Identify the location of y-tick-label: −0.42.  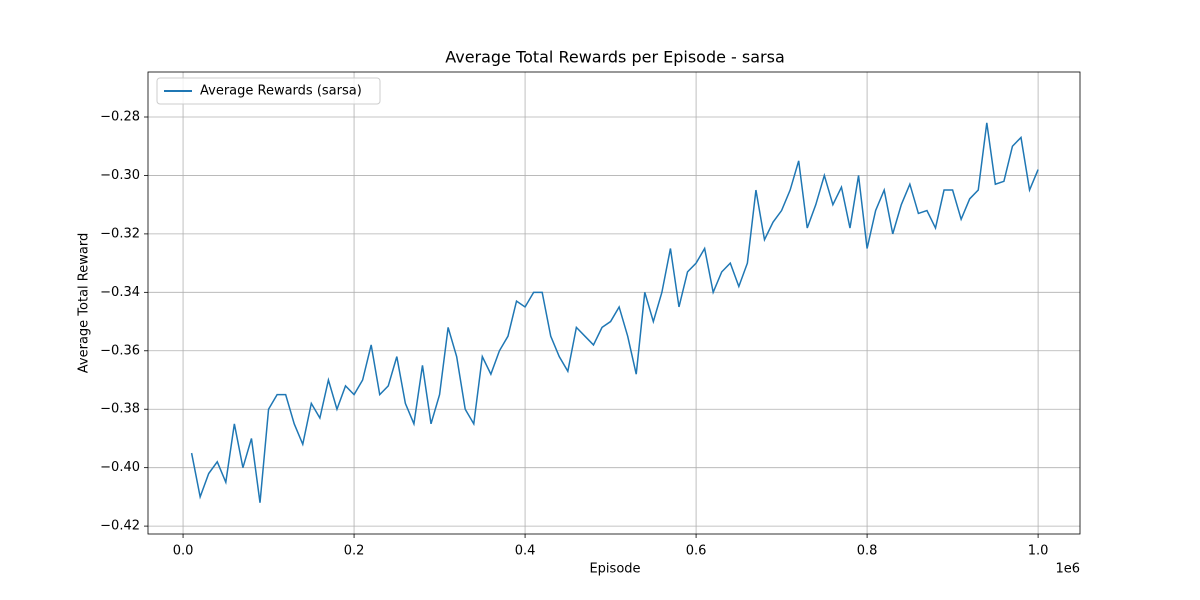
(120, 526).